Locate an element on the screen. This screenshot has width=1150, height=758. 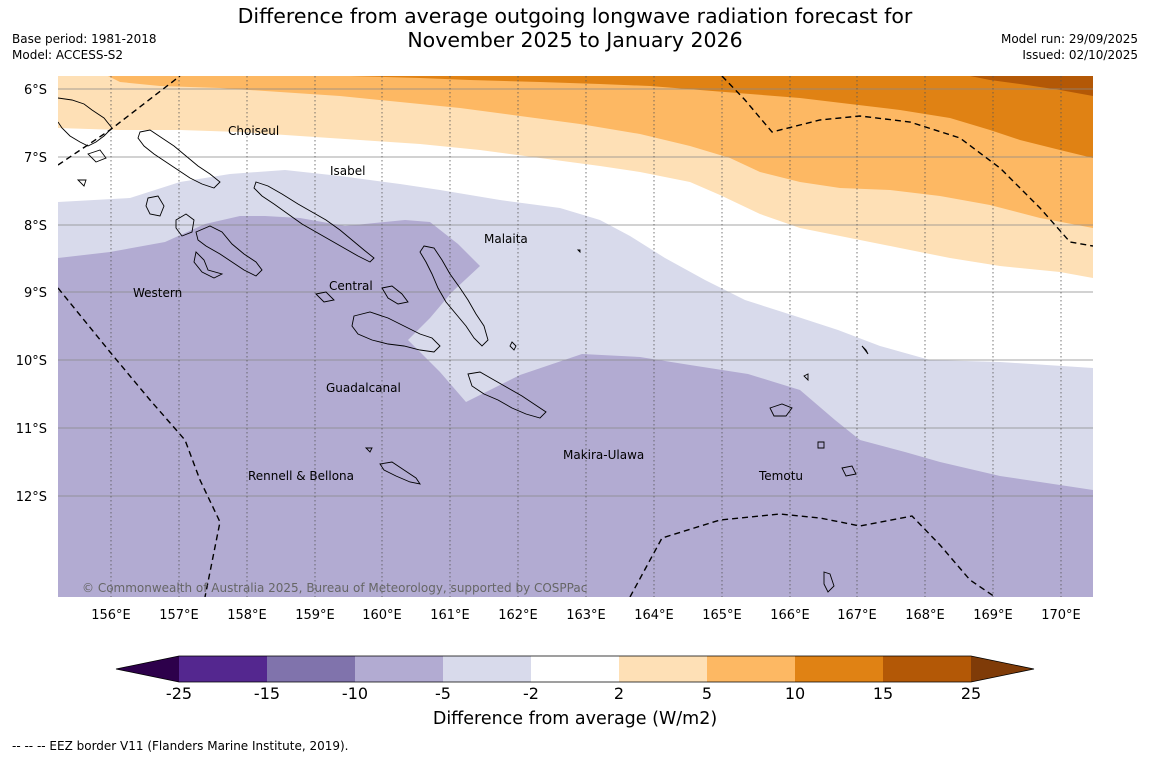
makira-coast is located at coordinates (507, 395).